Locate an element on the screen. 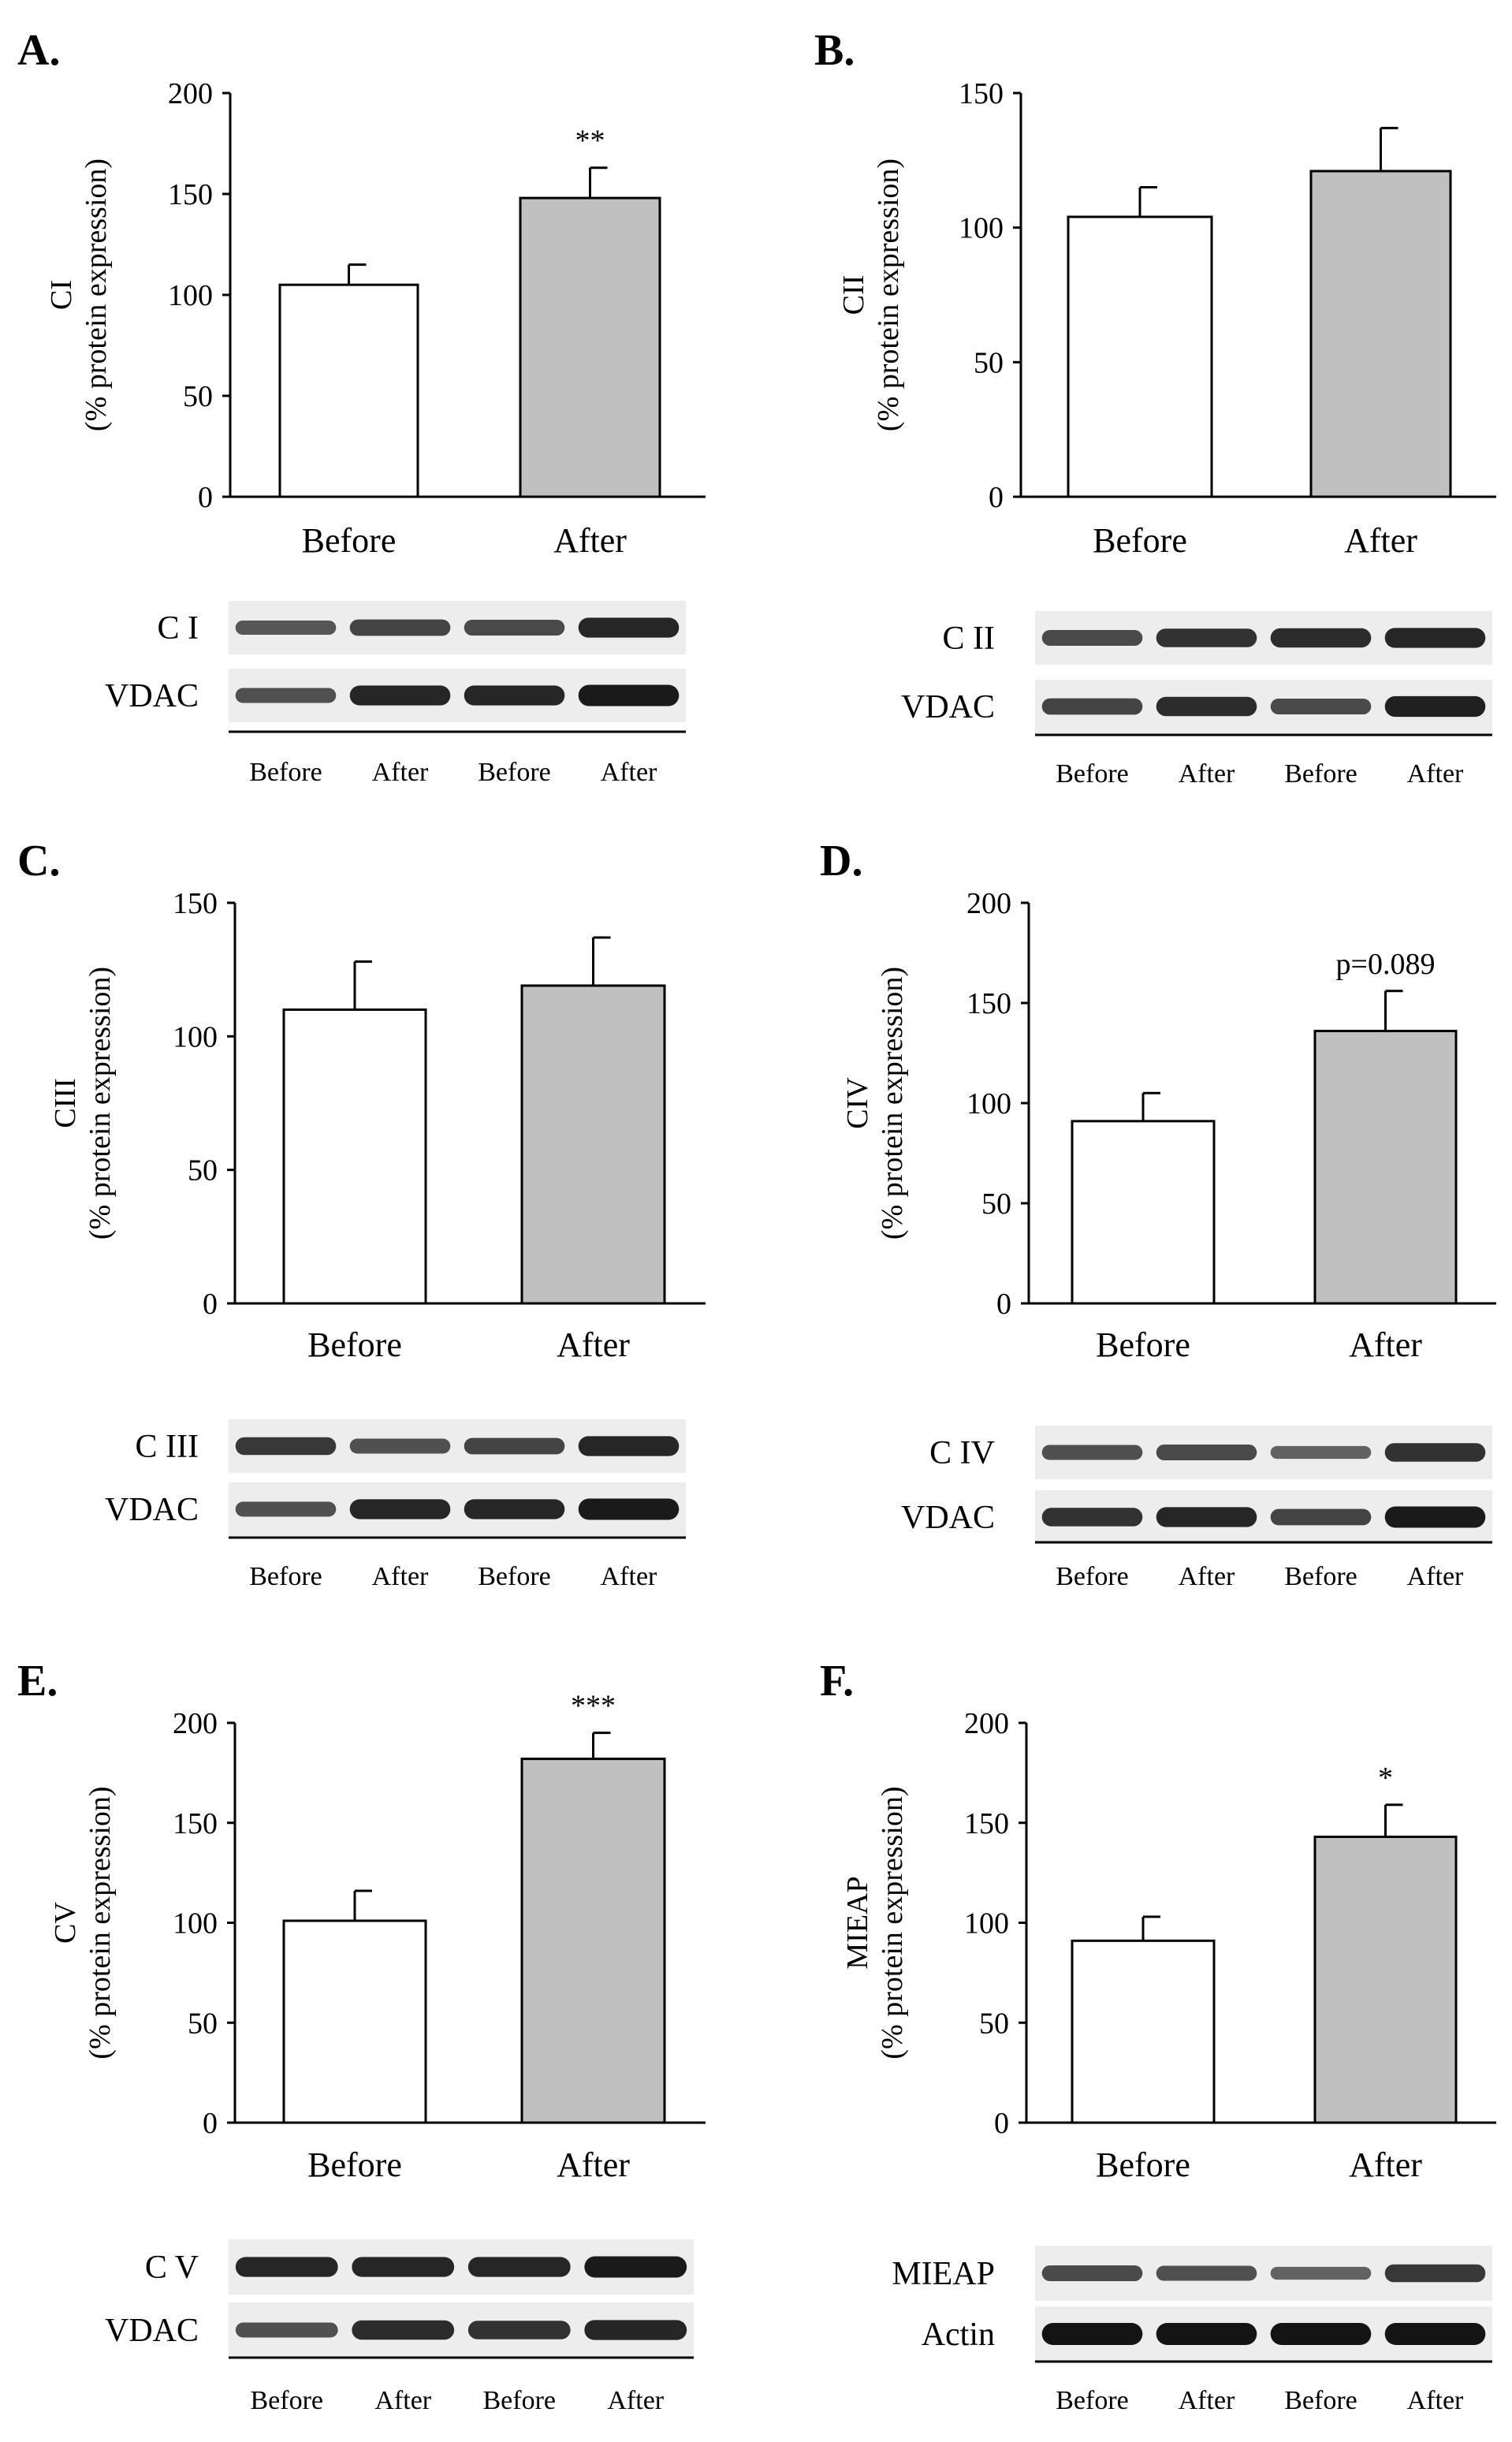 This screenshot has width=1512, height=2442. western-blot: C II VDAC Before After Before After is located at coordinates (1197, 700).